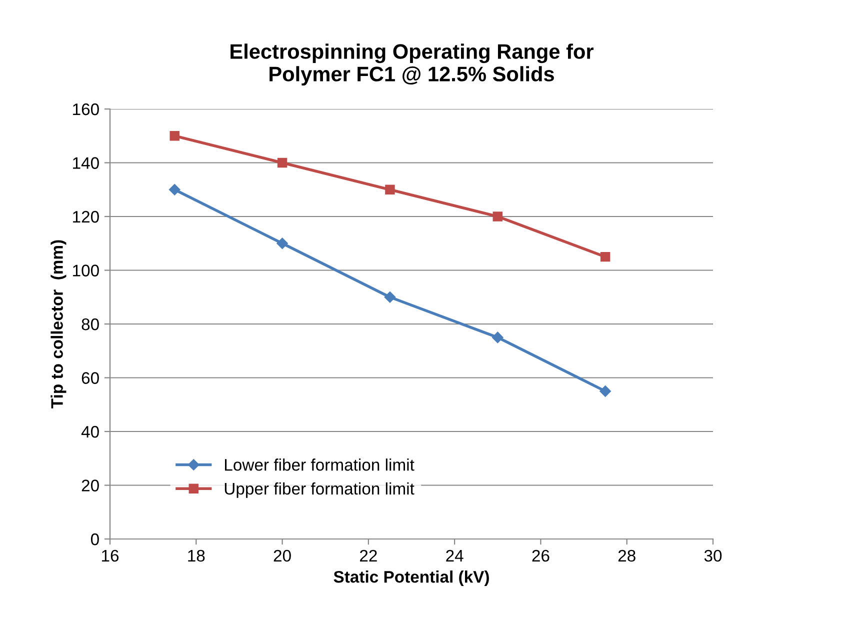 The width and height of the screenshot is (846, 620). I want to click on x-tick-label: 24, so click(455, 556).